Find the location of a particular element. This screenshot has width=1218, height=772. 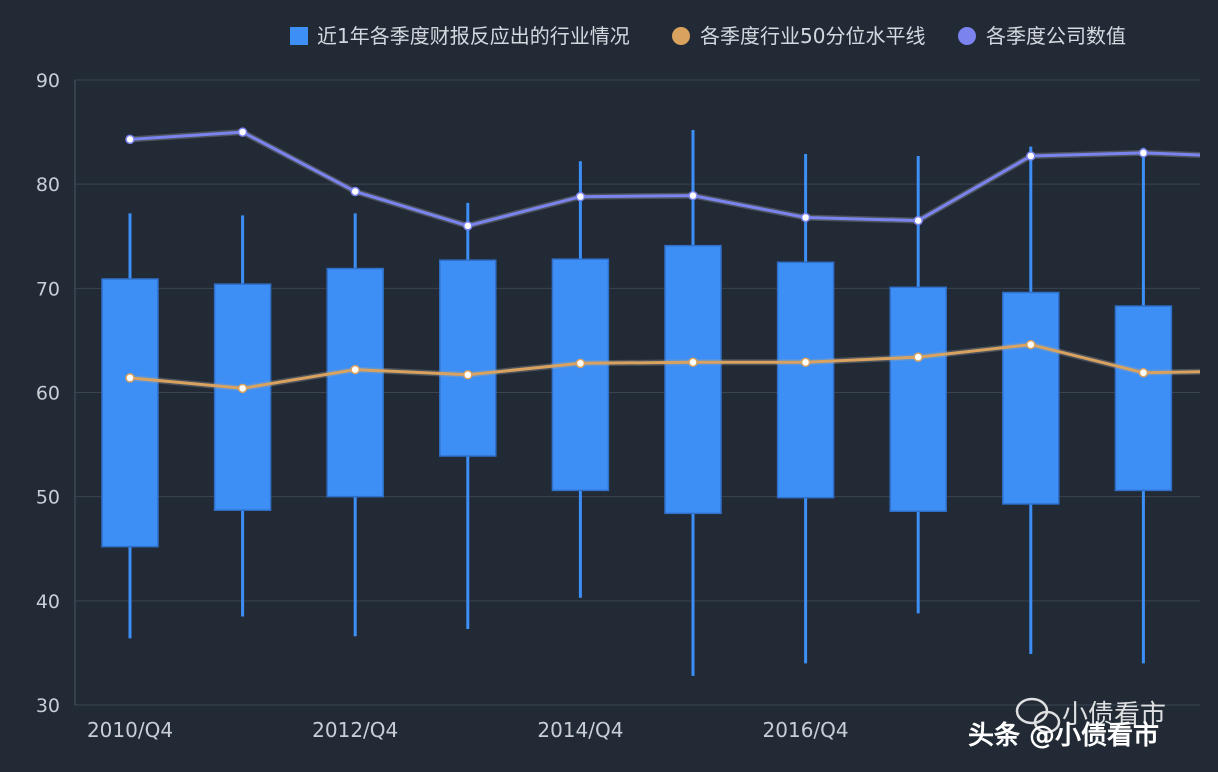

x-tick-label: 2010/Q4 is located at coordinates (130, 730).